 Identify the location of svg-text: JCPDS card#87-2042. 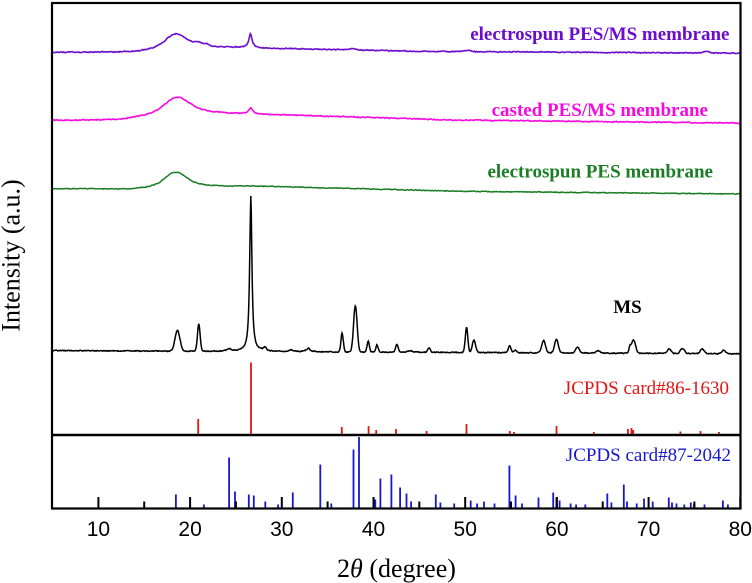
(648, 455).